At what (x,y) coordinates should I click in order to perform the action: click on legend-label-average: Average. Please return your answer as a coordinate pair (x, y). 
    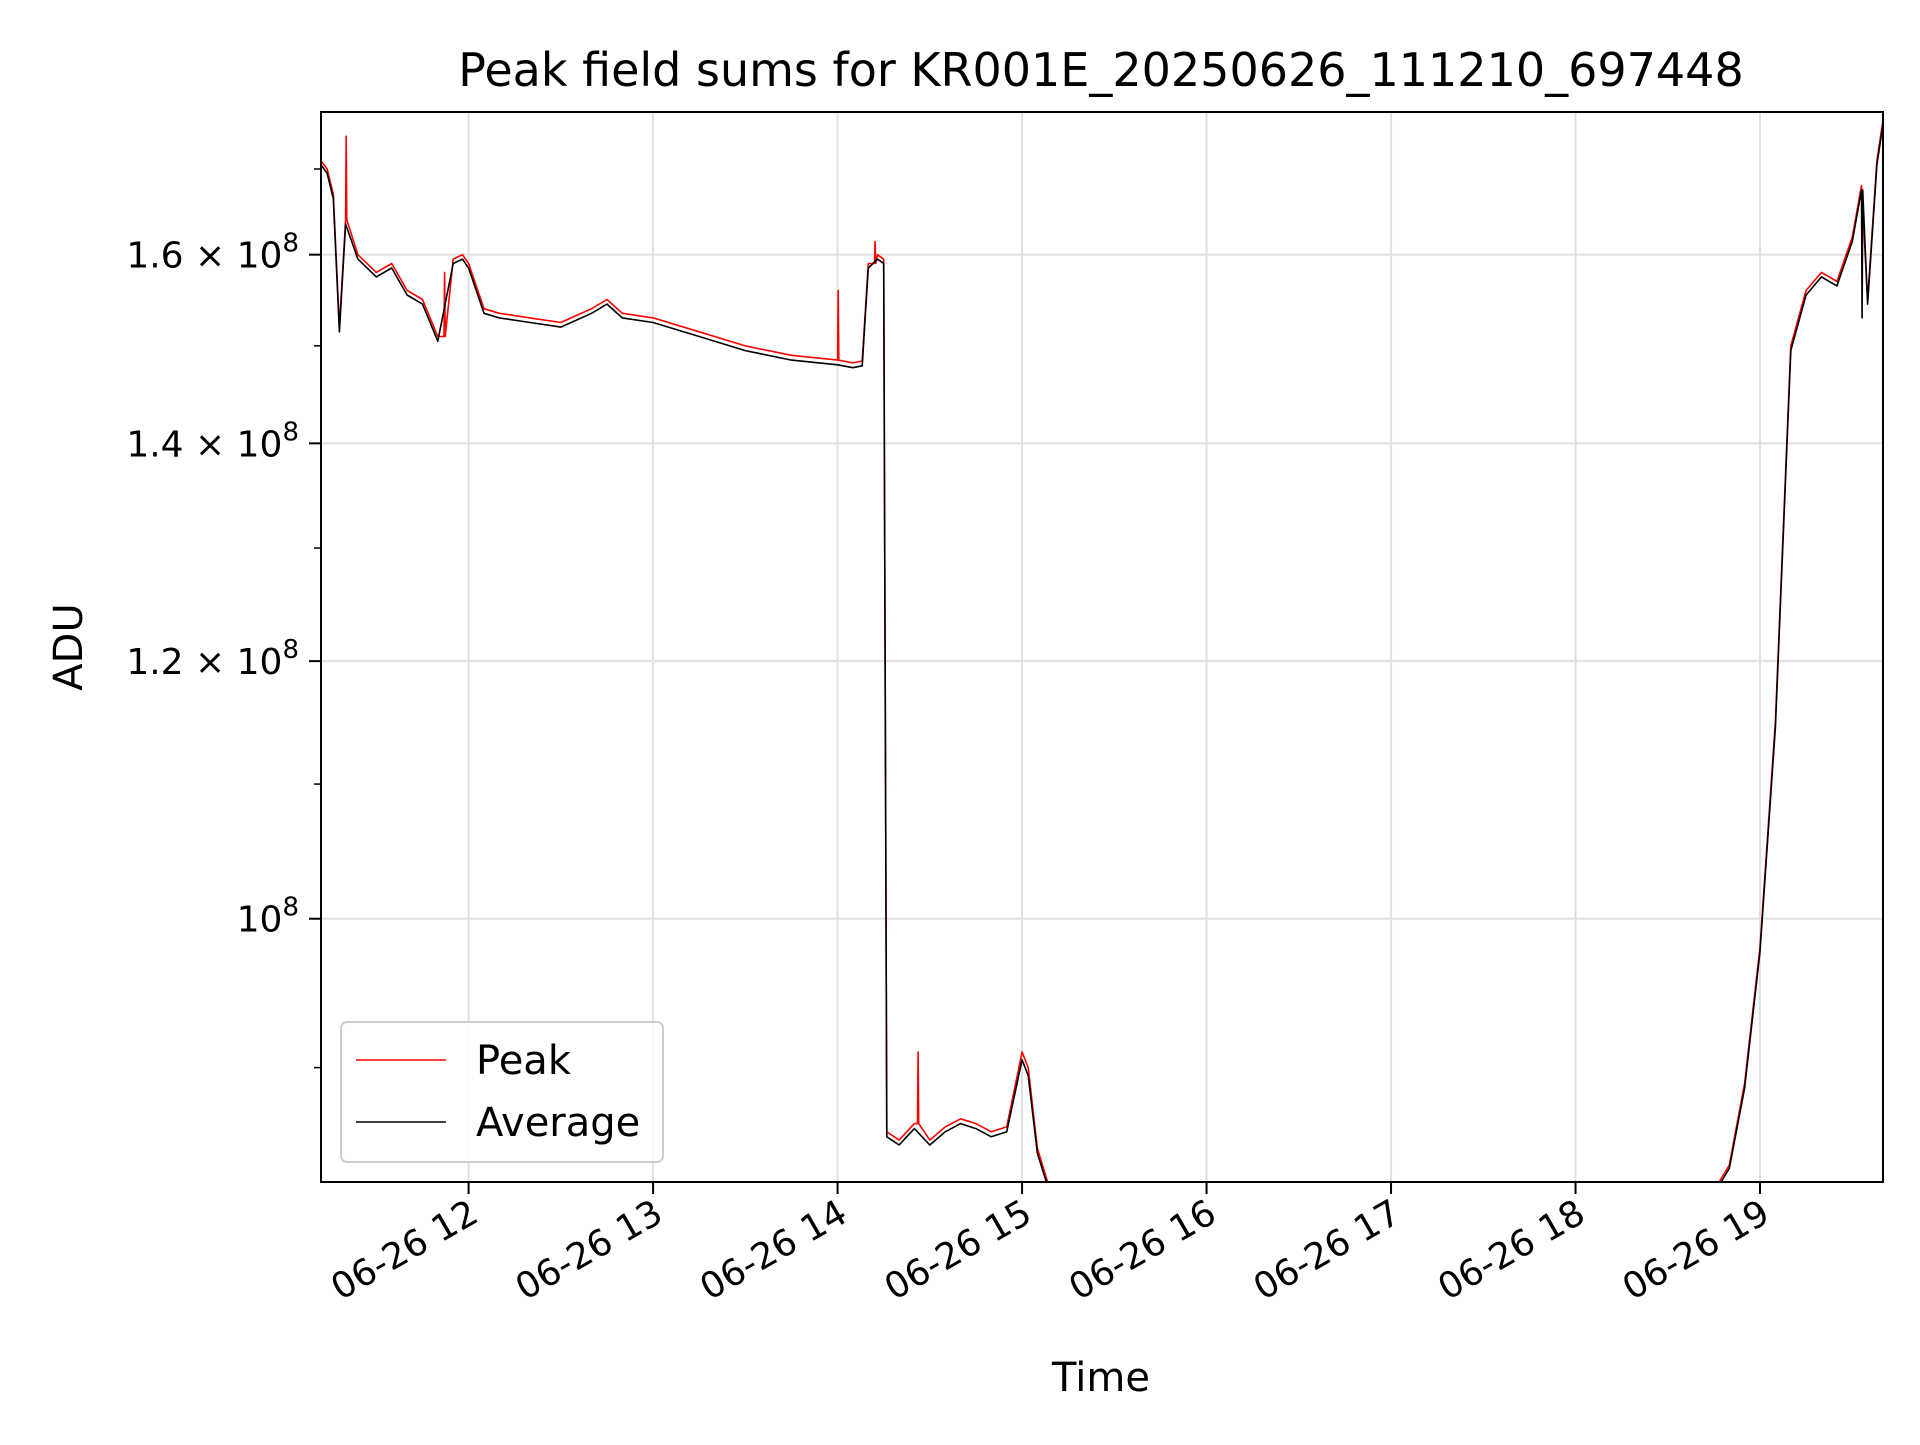
    Looking at the image, I should click on (558, 1123).